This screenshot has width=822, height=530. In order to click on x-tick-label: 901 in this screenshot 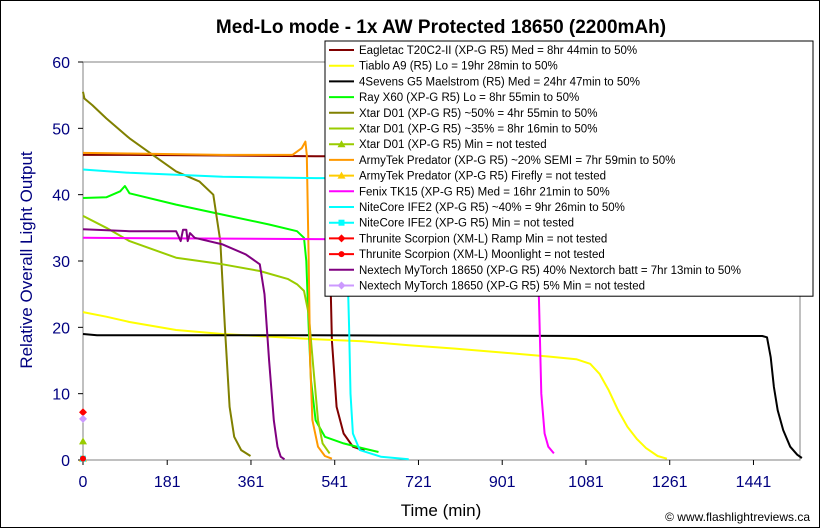, I will do `click(502, 482)`.